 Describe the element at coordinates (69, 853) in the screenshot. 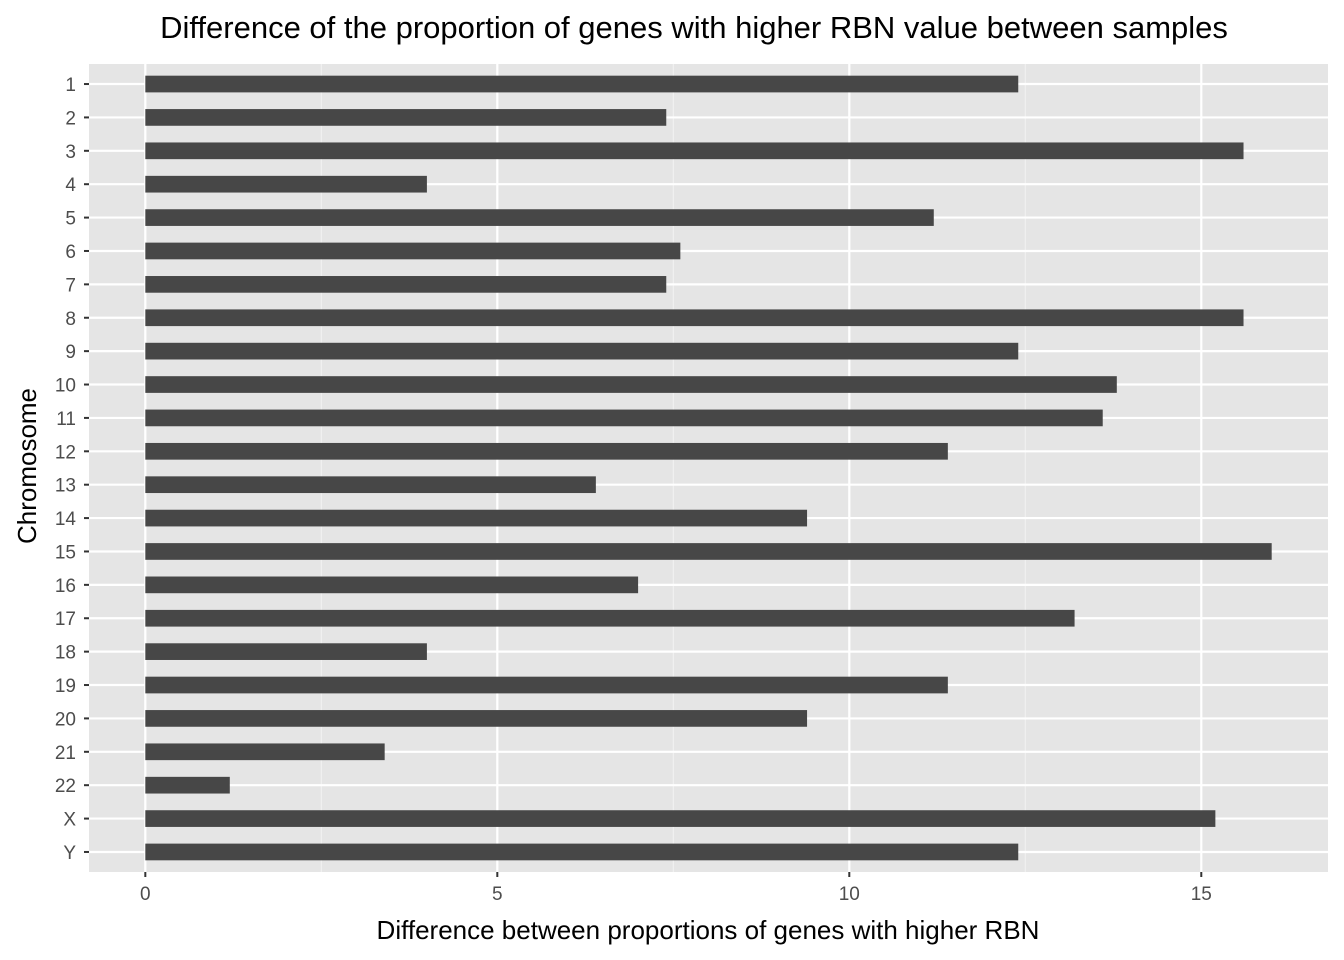

I see `y-tick-label: Y` at that location.